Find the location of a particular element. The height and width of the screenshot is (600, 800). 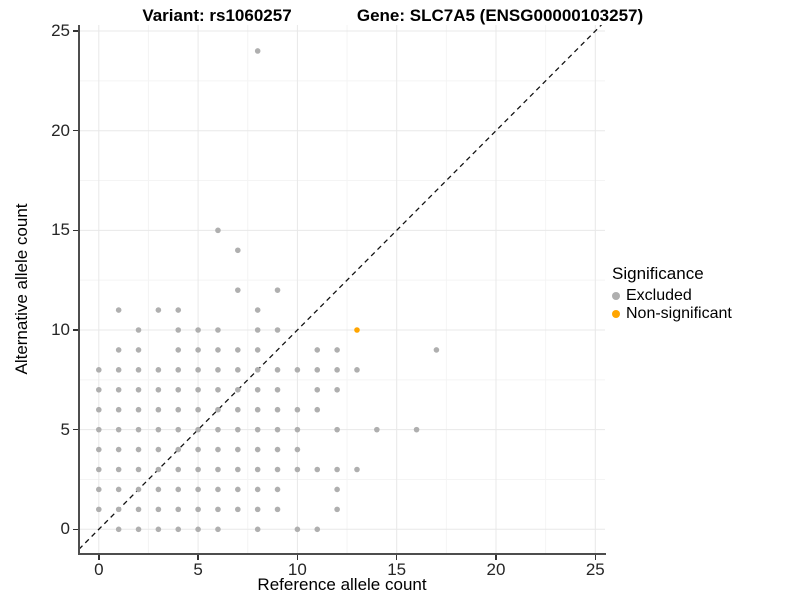

x-tick-label: 15 is located at coordinates (397, 569).